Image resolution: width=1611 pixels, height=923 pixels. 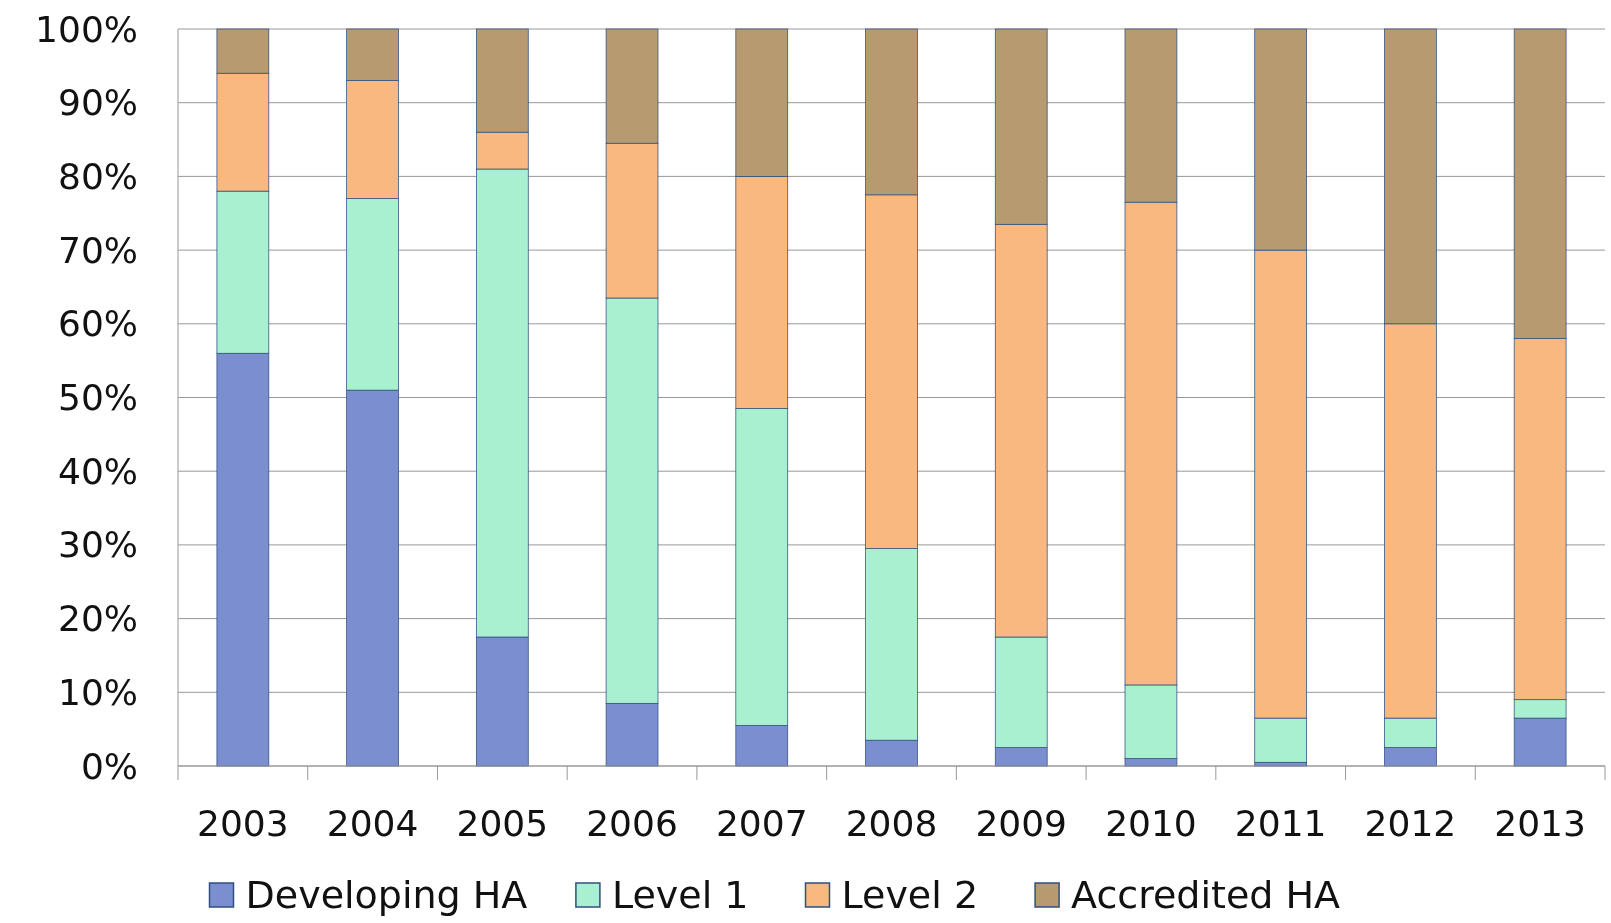 I want to click on y-tick-label: 10%, so click(x=97, y=692).